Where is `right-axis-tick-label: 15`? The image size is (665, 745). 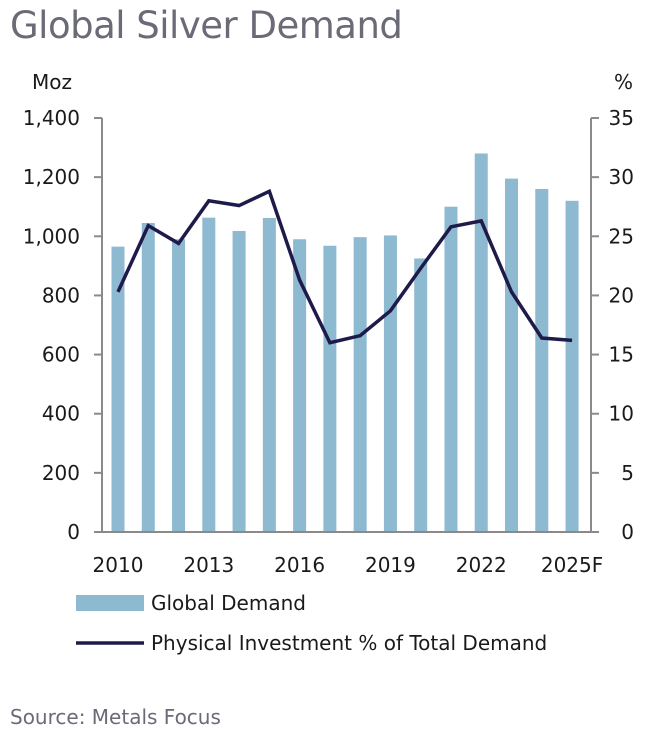
right-axis-tick-label: 15 is located at coordinates (621, 355).